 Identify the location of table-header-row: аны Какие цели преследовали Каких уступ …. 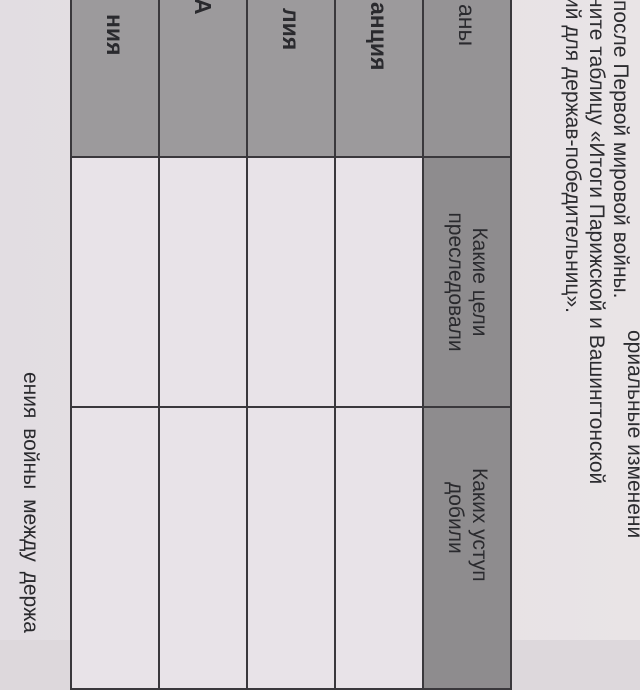
(467, 344).